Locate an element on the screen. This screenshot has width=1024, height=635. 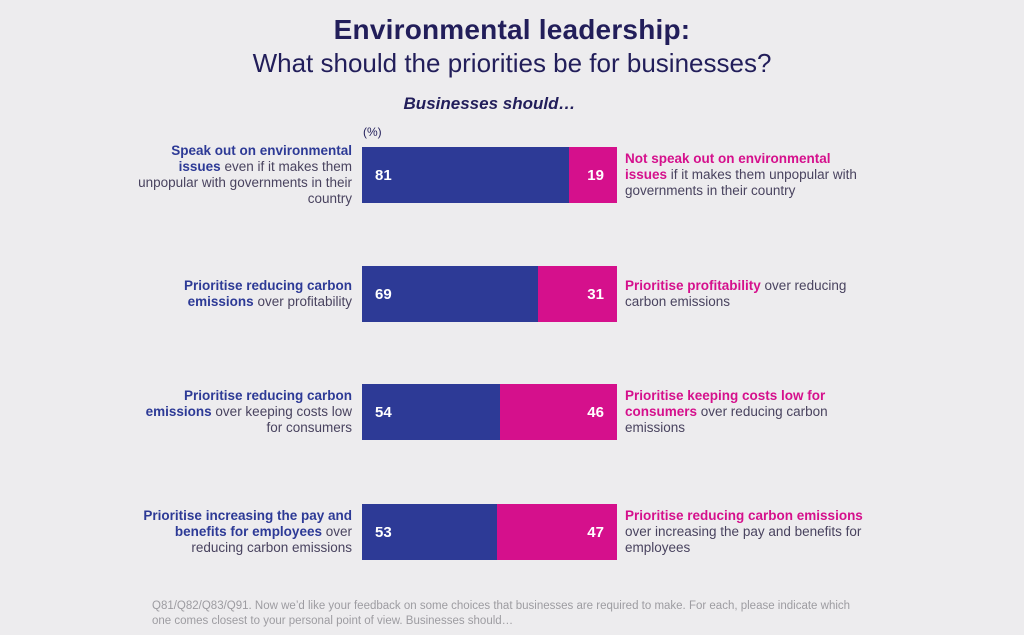
bar-segment-blue: 81 is located at coordinates (465, 175).